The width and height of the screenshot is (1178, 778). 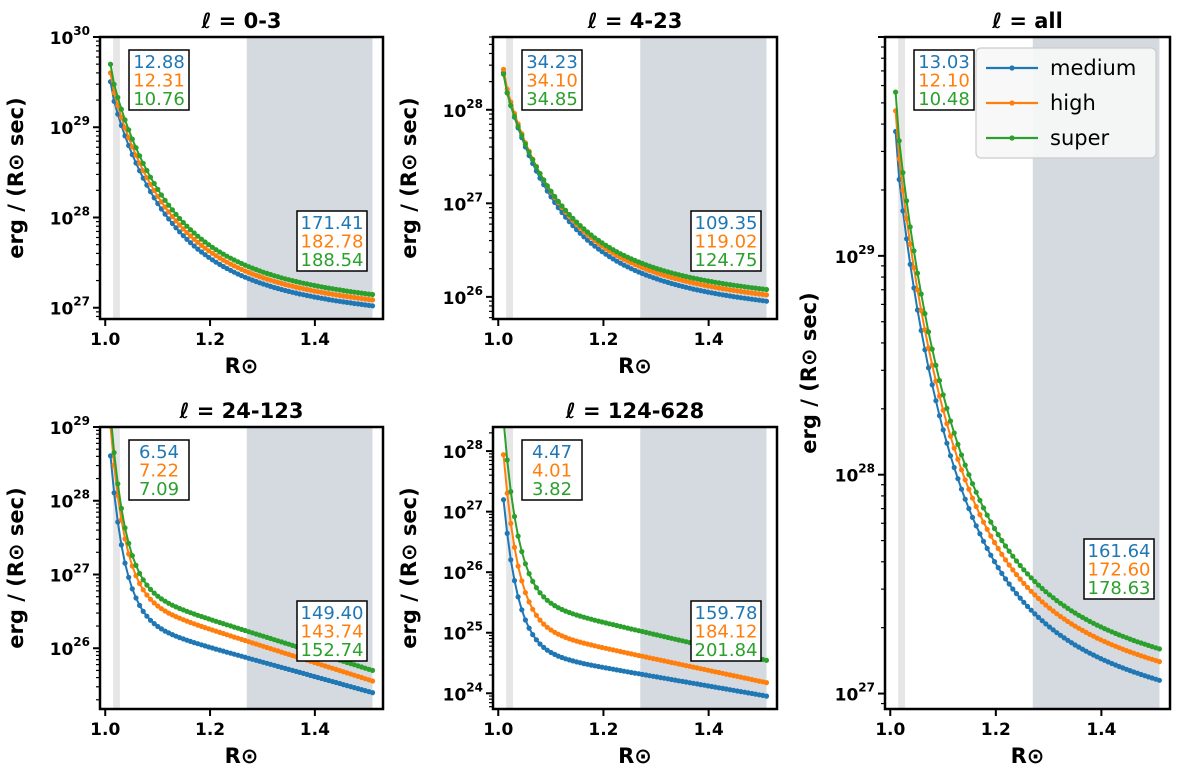 What do you see at coordinates (240, 21) in the screenshot?
I see `panel-title: ℓ = 0-3` at bounding box center [240, 21].